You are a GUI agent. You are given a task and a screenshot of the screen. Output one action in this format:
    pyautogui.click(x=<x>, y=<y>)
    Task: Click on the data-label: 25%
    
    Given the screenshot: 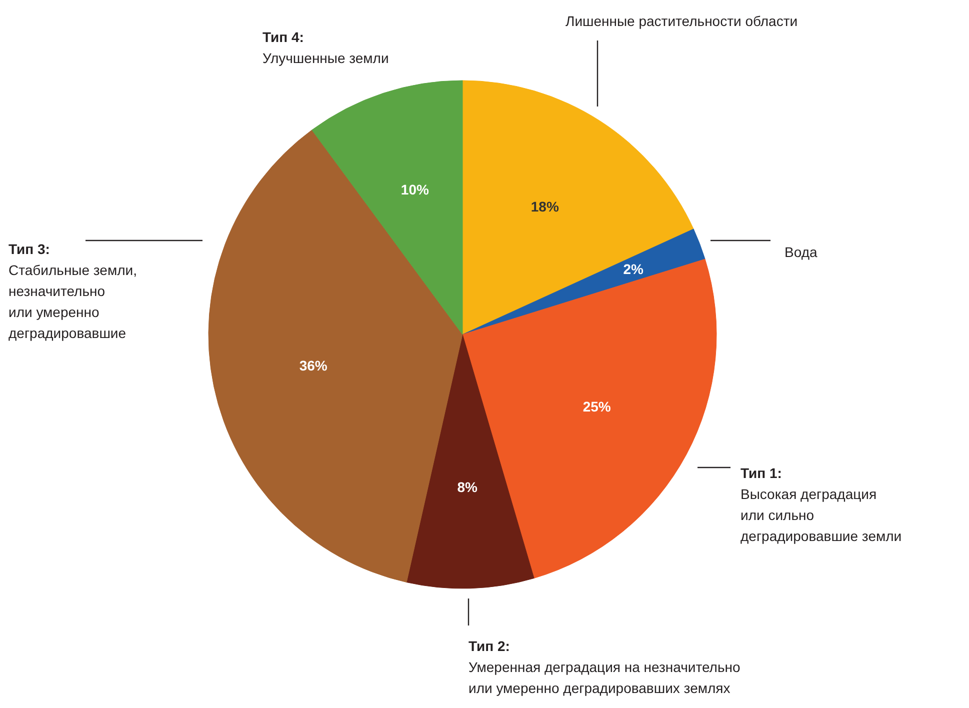 What is the action you would take?
    pyautogui.click(x=597, y=406)
    